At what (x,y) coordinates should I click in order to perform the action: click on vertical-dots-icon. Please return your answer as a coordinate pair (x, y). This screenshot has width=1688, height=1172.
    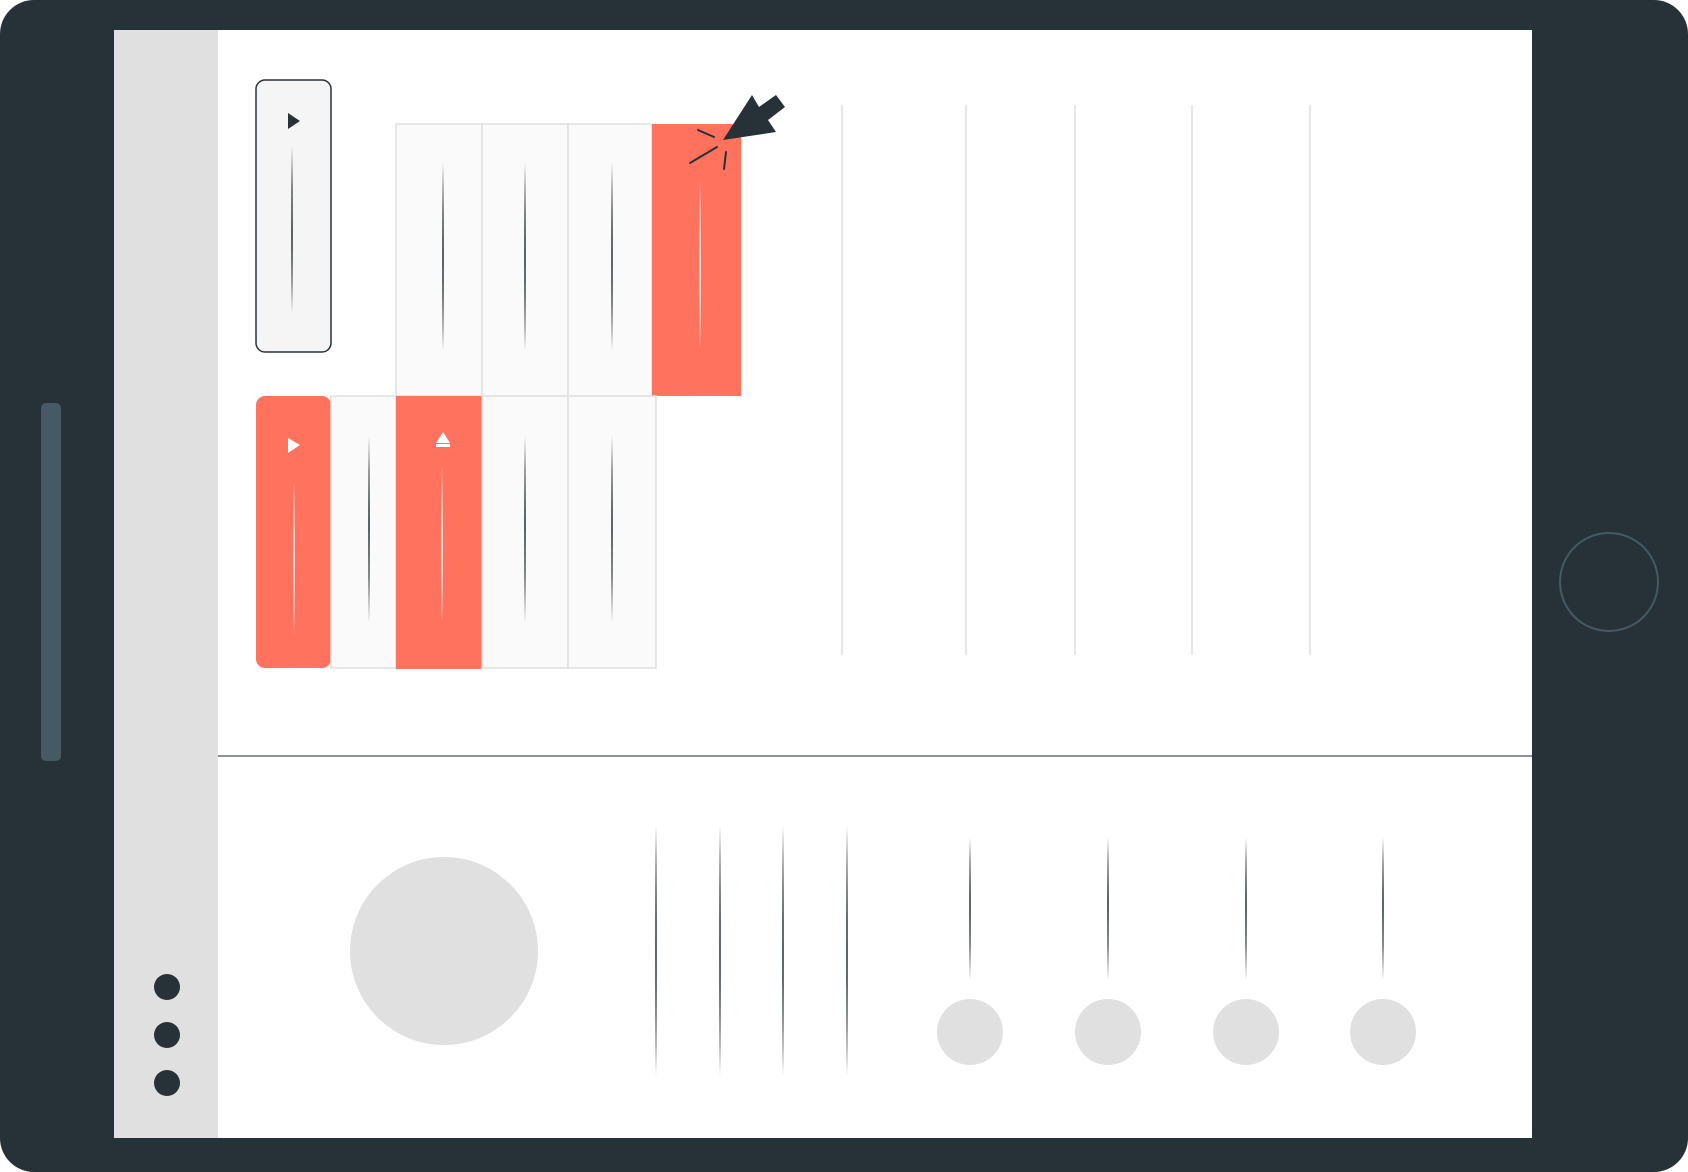
    Looking at the image, I should click on (167, 1035).